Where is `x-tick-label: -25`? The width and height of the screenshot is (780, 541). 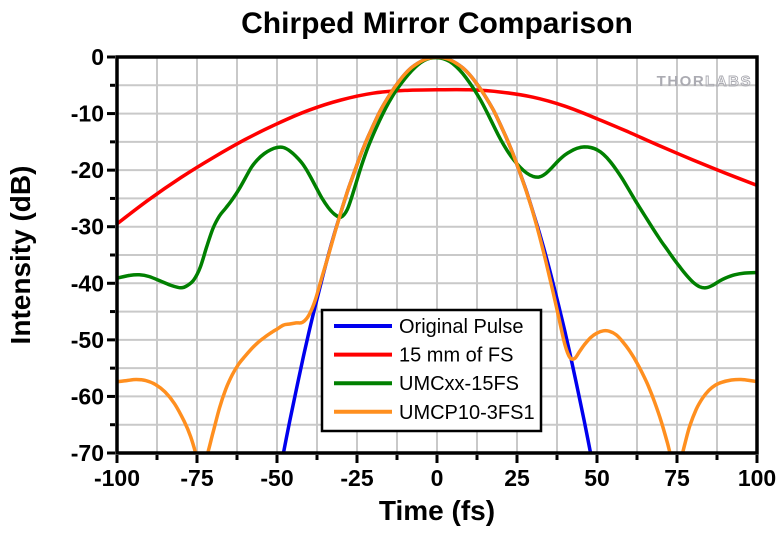 x-tick-label: -25 is located at coordinates (356, 478).